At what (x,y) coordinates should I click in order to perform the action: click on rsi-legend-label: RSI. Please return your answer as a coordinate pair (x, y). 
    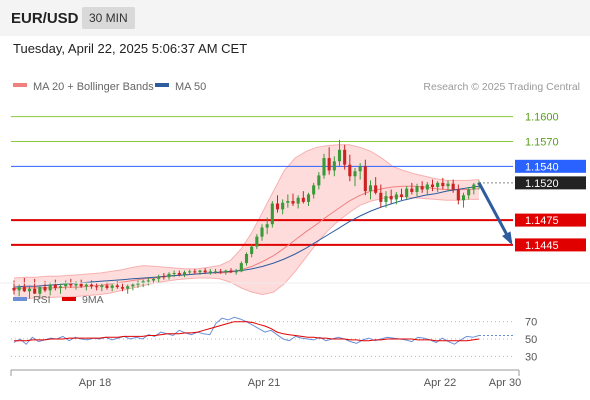
    Looking at the image, I should click on (42, 300).